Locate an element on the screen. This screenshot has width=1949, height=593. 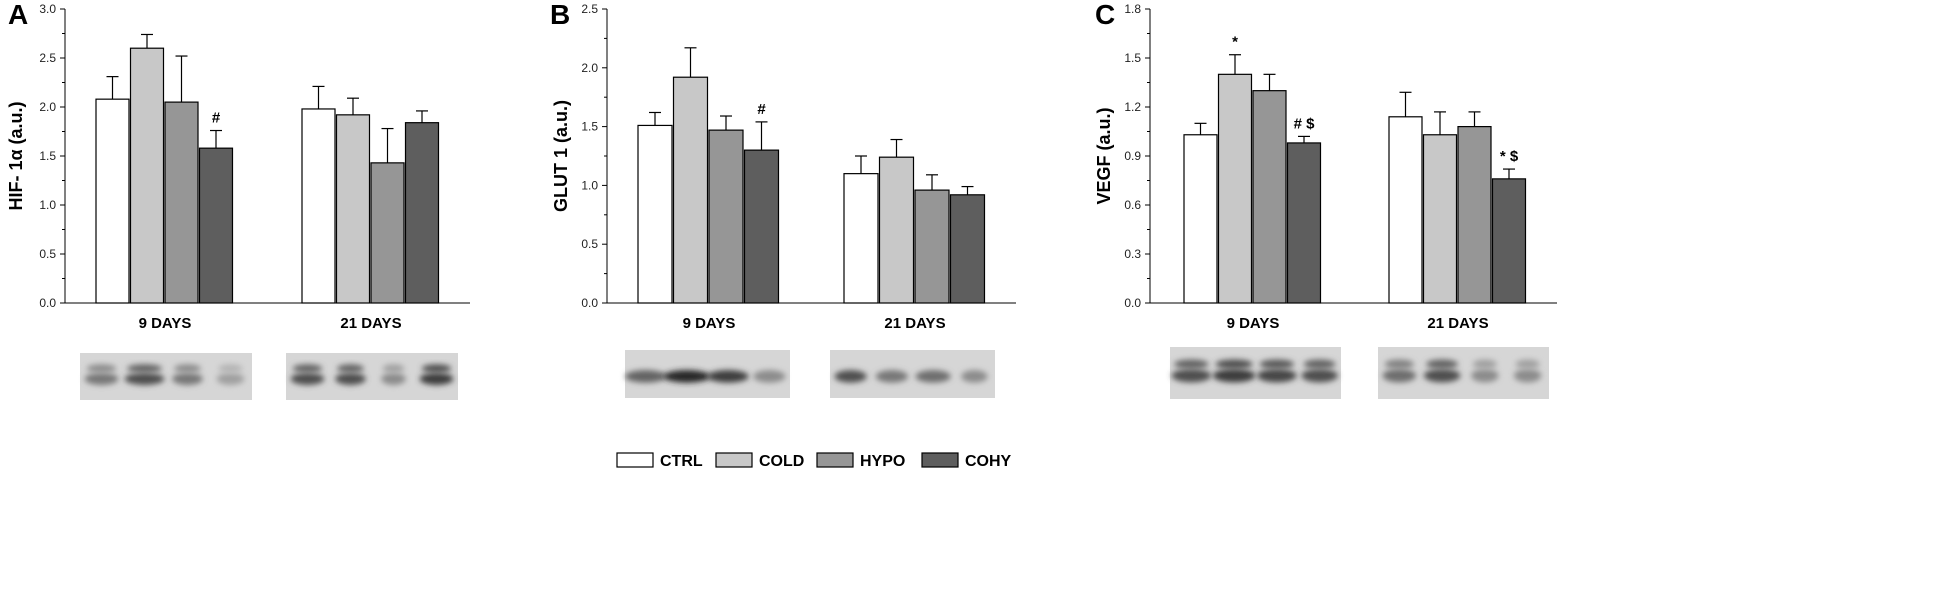
y-tick-label: 1.8 is located at coordinates (1132, 9).